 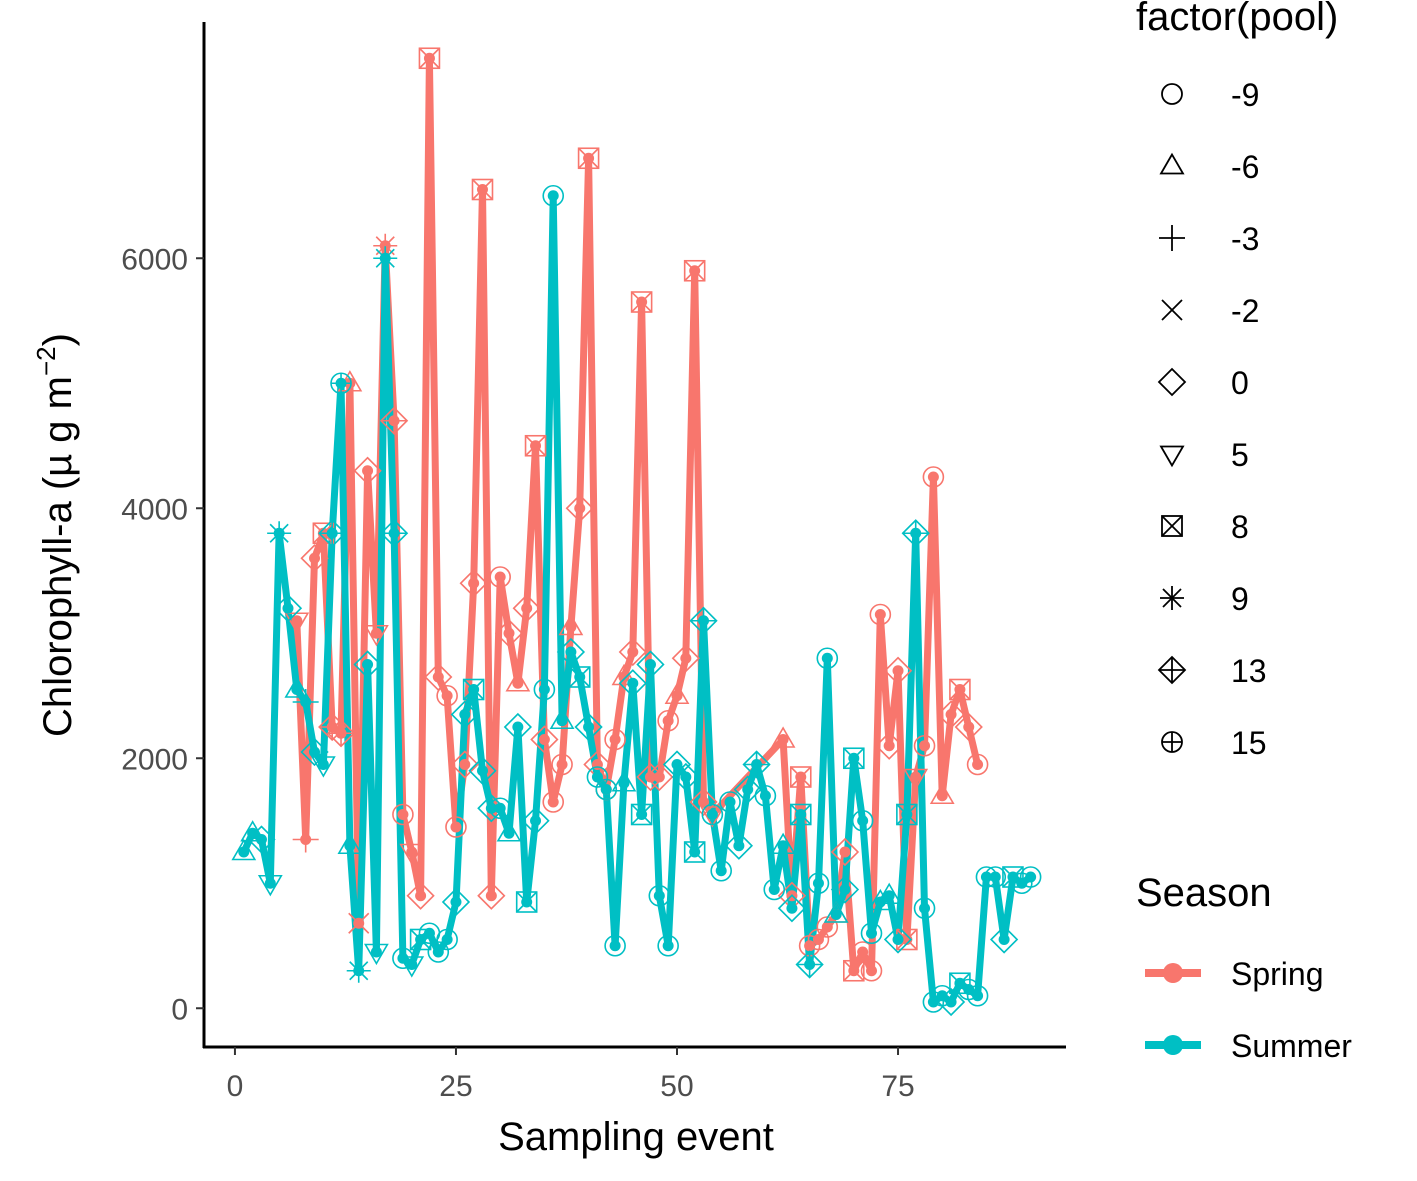 What do you see at coordinates (1212, 671) in the screenshot?
I see `shape-legend-item: 13` at bounding box center [1212, 671].